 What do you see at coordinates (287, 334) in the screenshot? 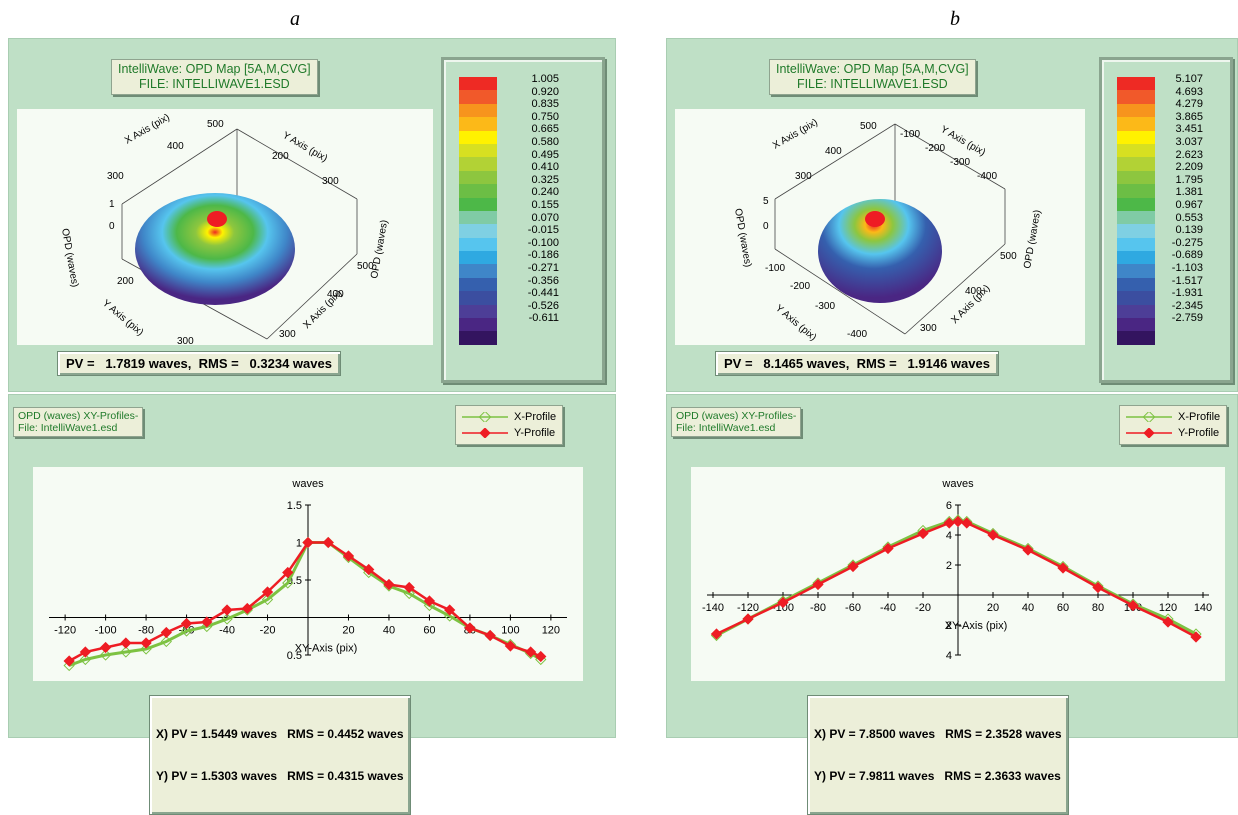
I see `tick-bottom-right-0: 300` at bounding box center [287, 334].